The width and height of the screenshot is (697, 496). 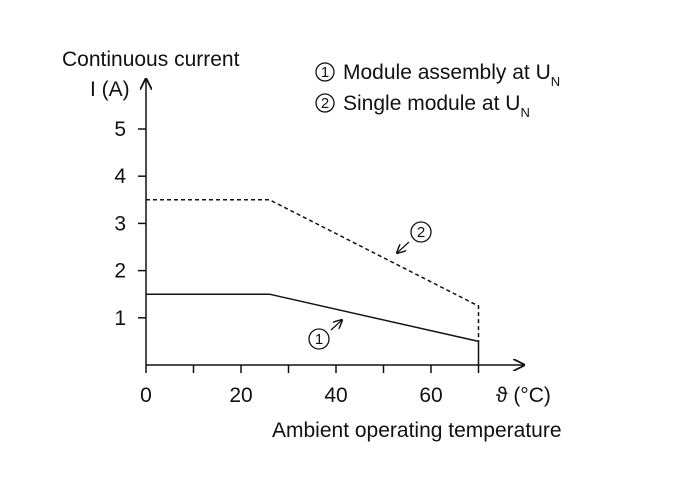 I want to click on x-tick-label: 20, so click(x=240, y=395).